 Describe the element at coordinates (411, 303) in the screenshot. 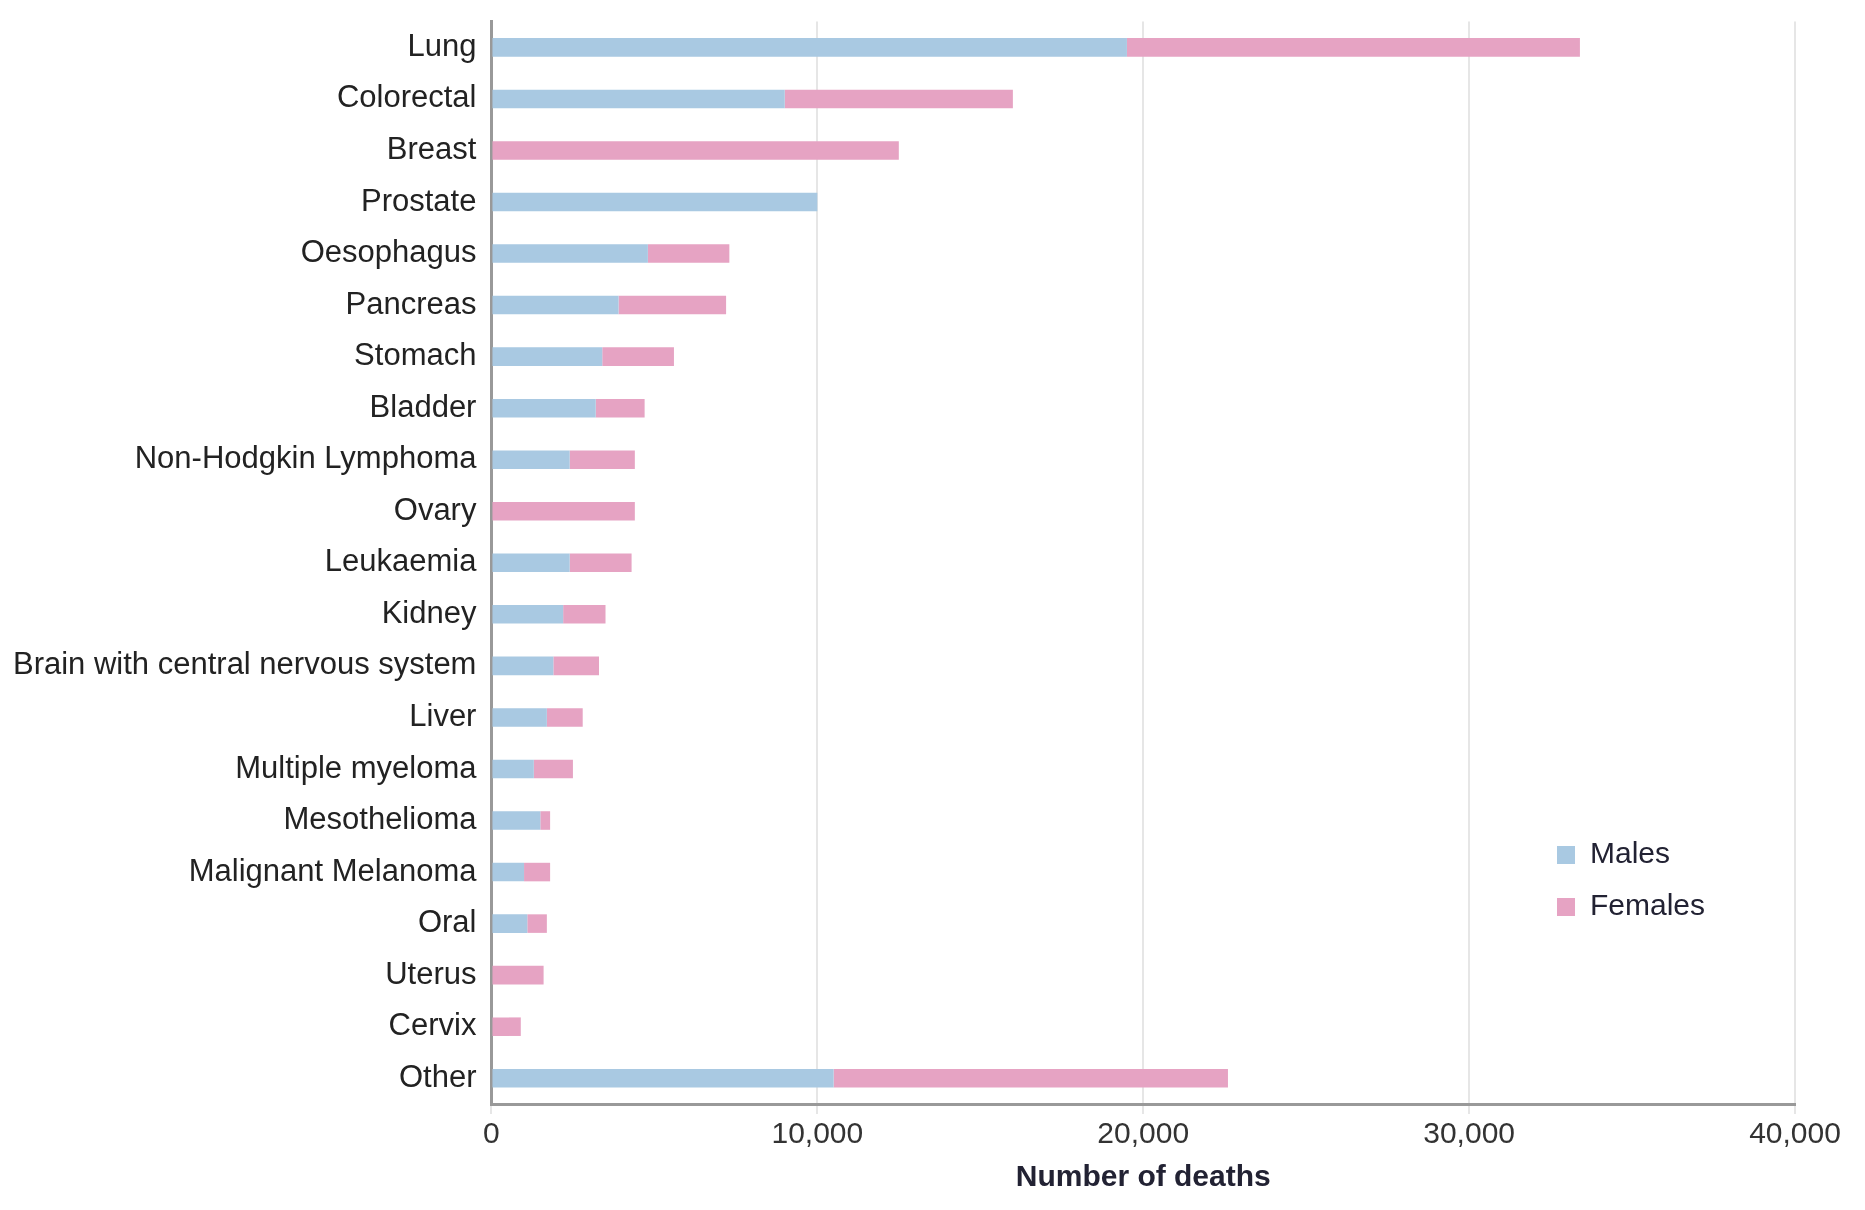

I see `y-tick-label: Pancreas` at that location.